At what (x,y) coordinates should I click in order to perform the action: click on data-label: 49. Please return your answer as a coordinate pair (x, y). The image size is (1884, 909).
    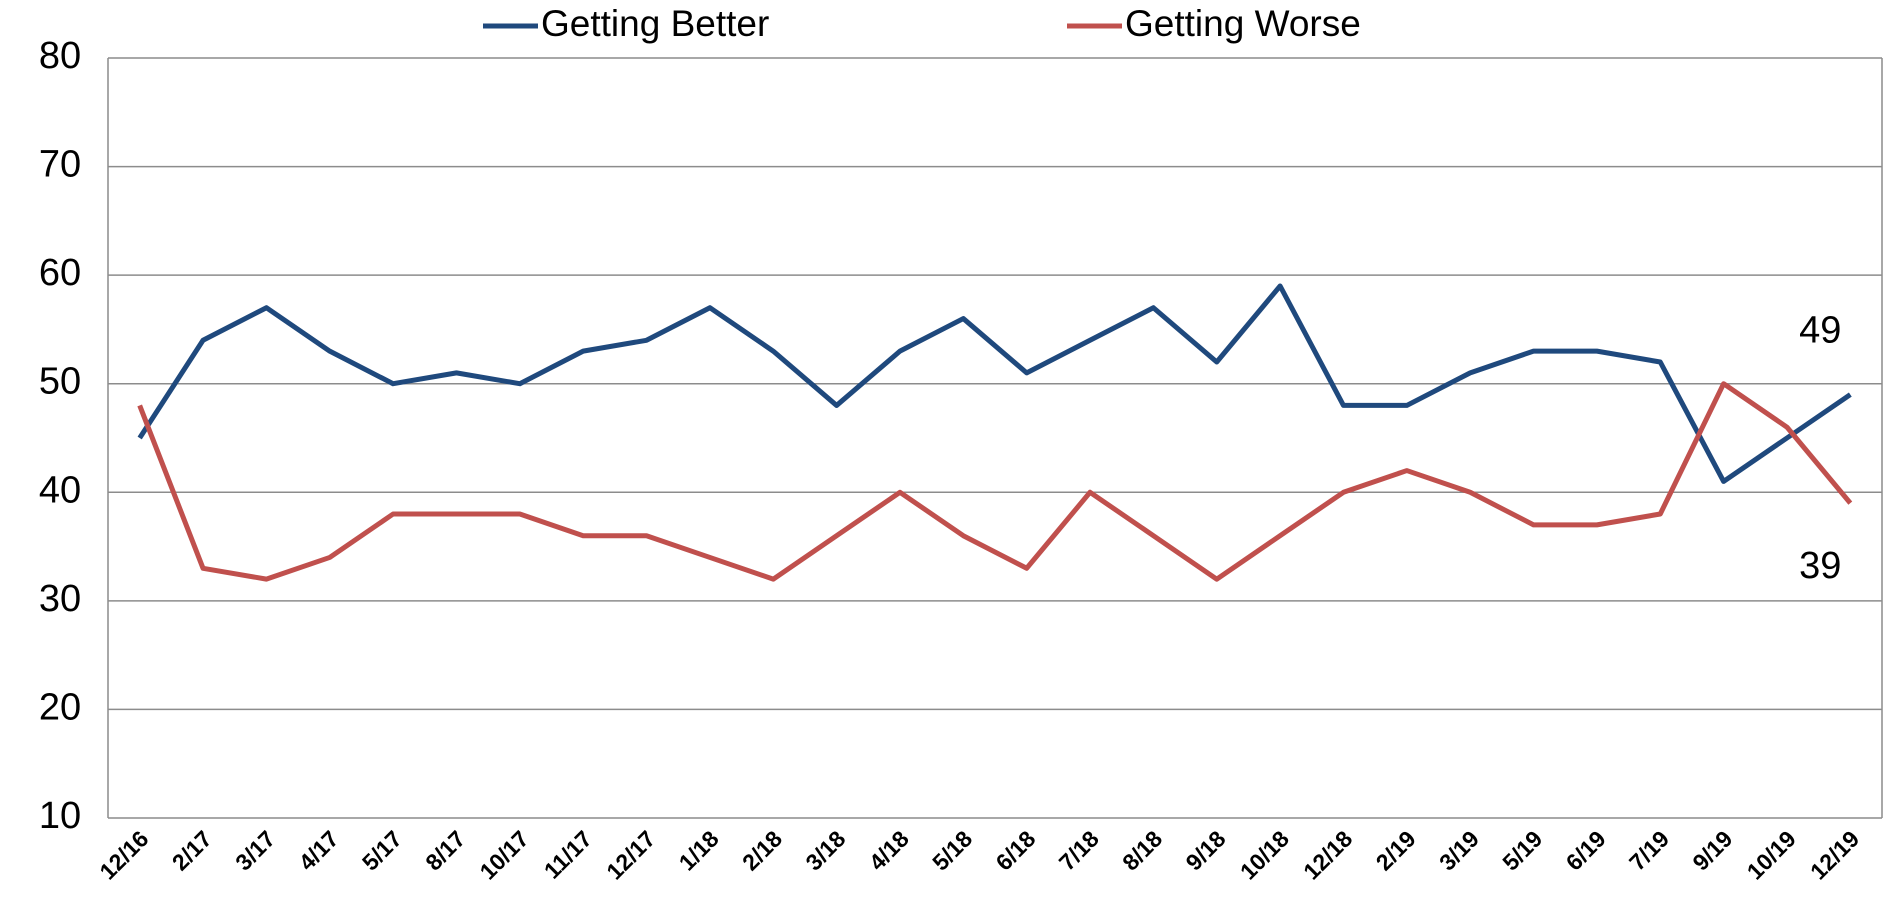
    Looking at the image, I should click on (1820, 331).